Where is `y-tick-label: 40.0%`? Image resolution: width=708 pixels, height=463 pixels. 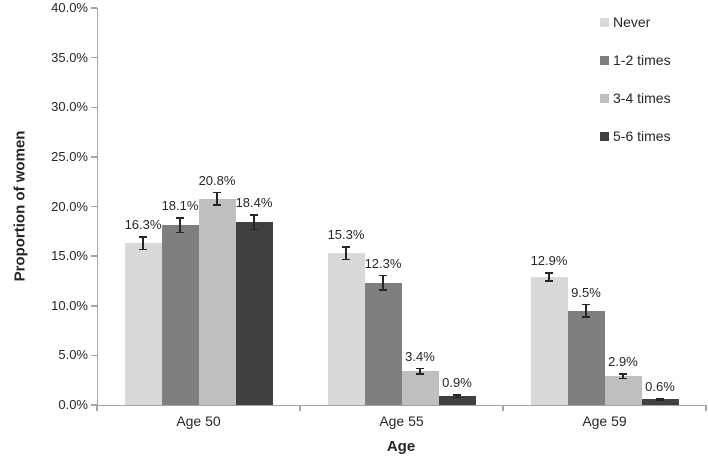
y-tick-label: 40.0% is located at coordinates (69, 7).